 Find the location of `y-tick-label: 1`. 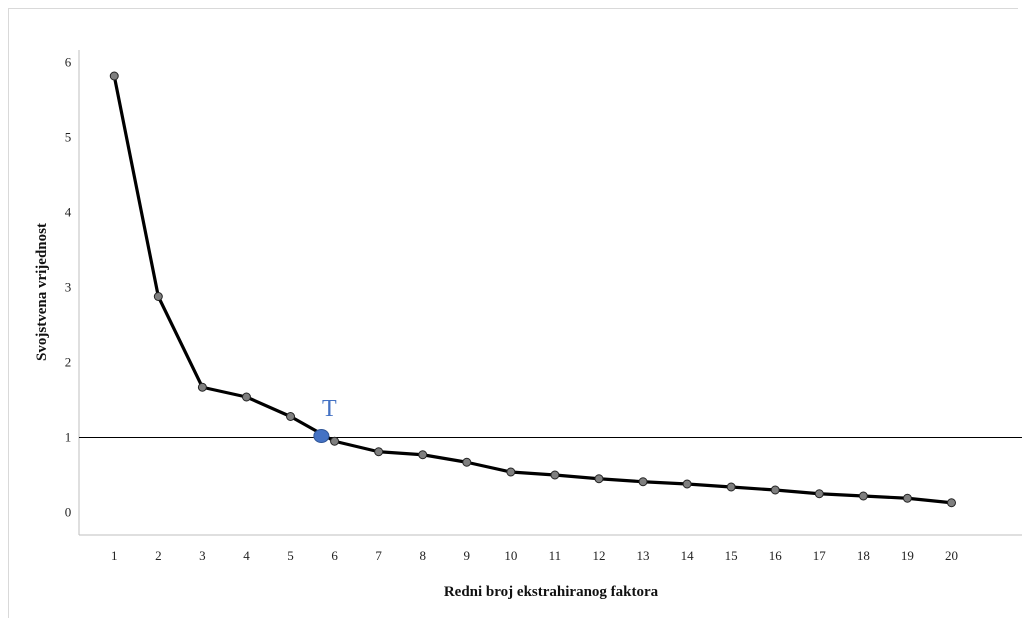

y-tick-label: 1 is located at coordinates (68, 437).